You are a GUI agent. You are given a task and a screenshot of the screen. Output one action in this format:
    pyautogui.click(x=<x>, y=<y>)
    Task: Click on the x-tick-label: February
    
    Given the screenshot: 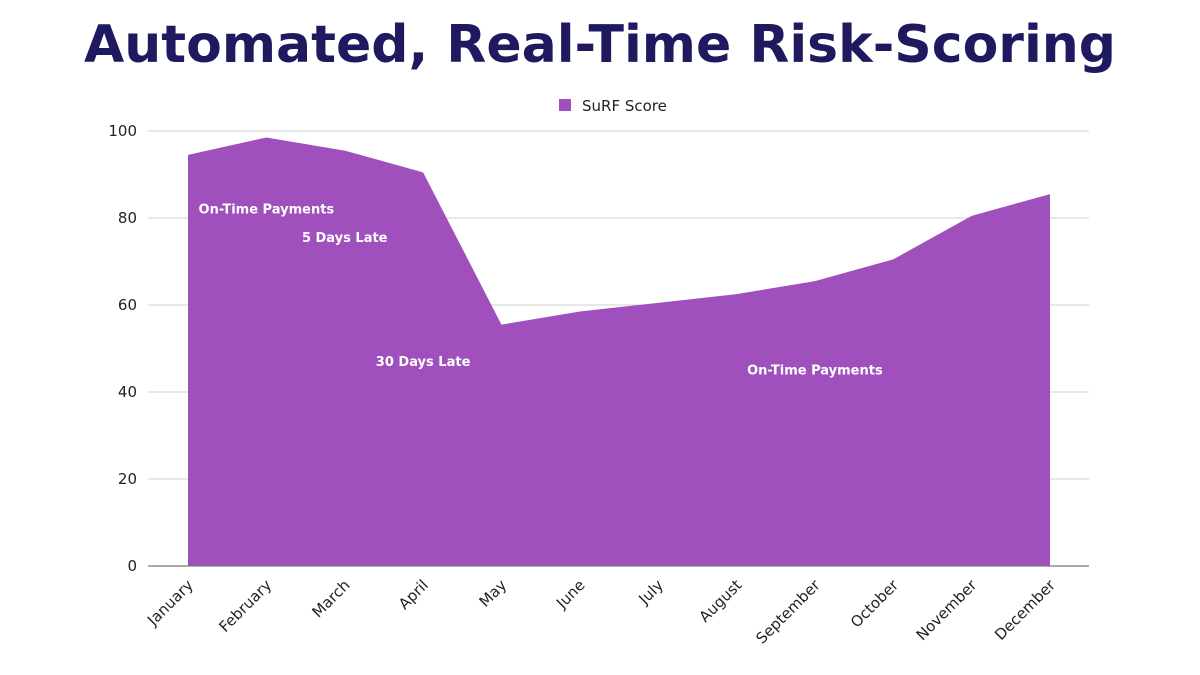 What is the action you would take?
    pyautogui.click(x=245, y=606)
    